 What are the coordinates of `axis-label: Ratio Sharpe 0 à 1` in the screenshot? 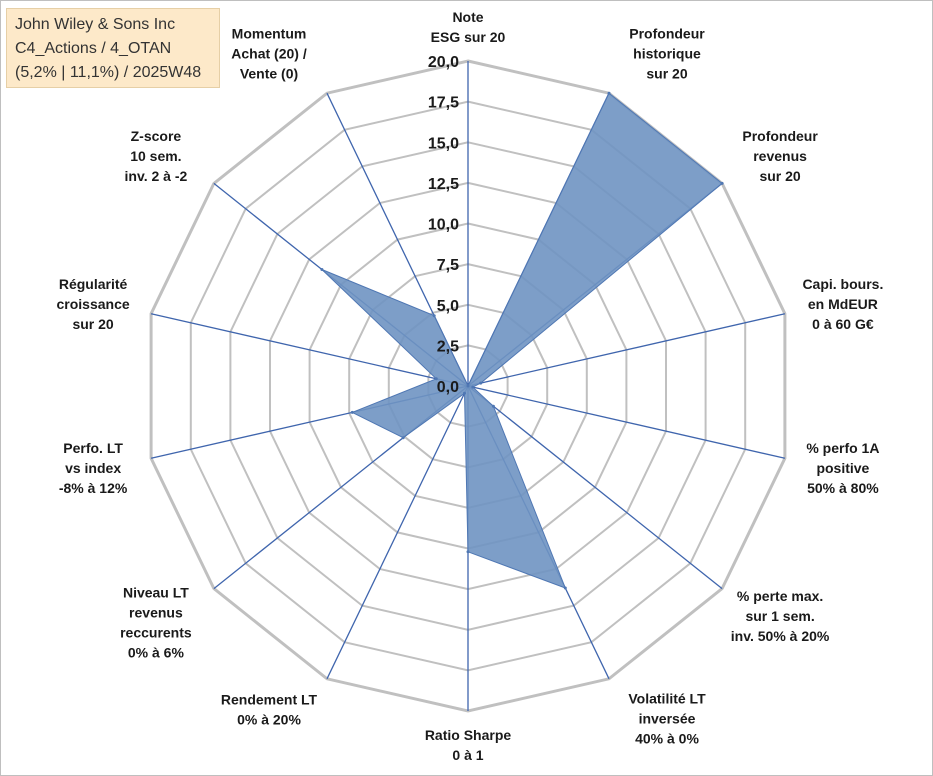 It's located at (468, 745).